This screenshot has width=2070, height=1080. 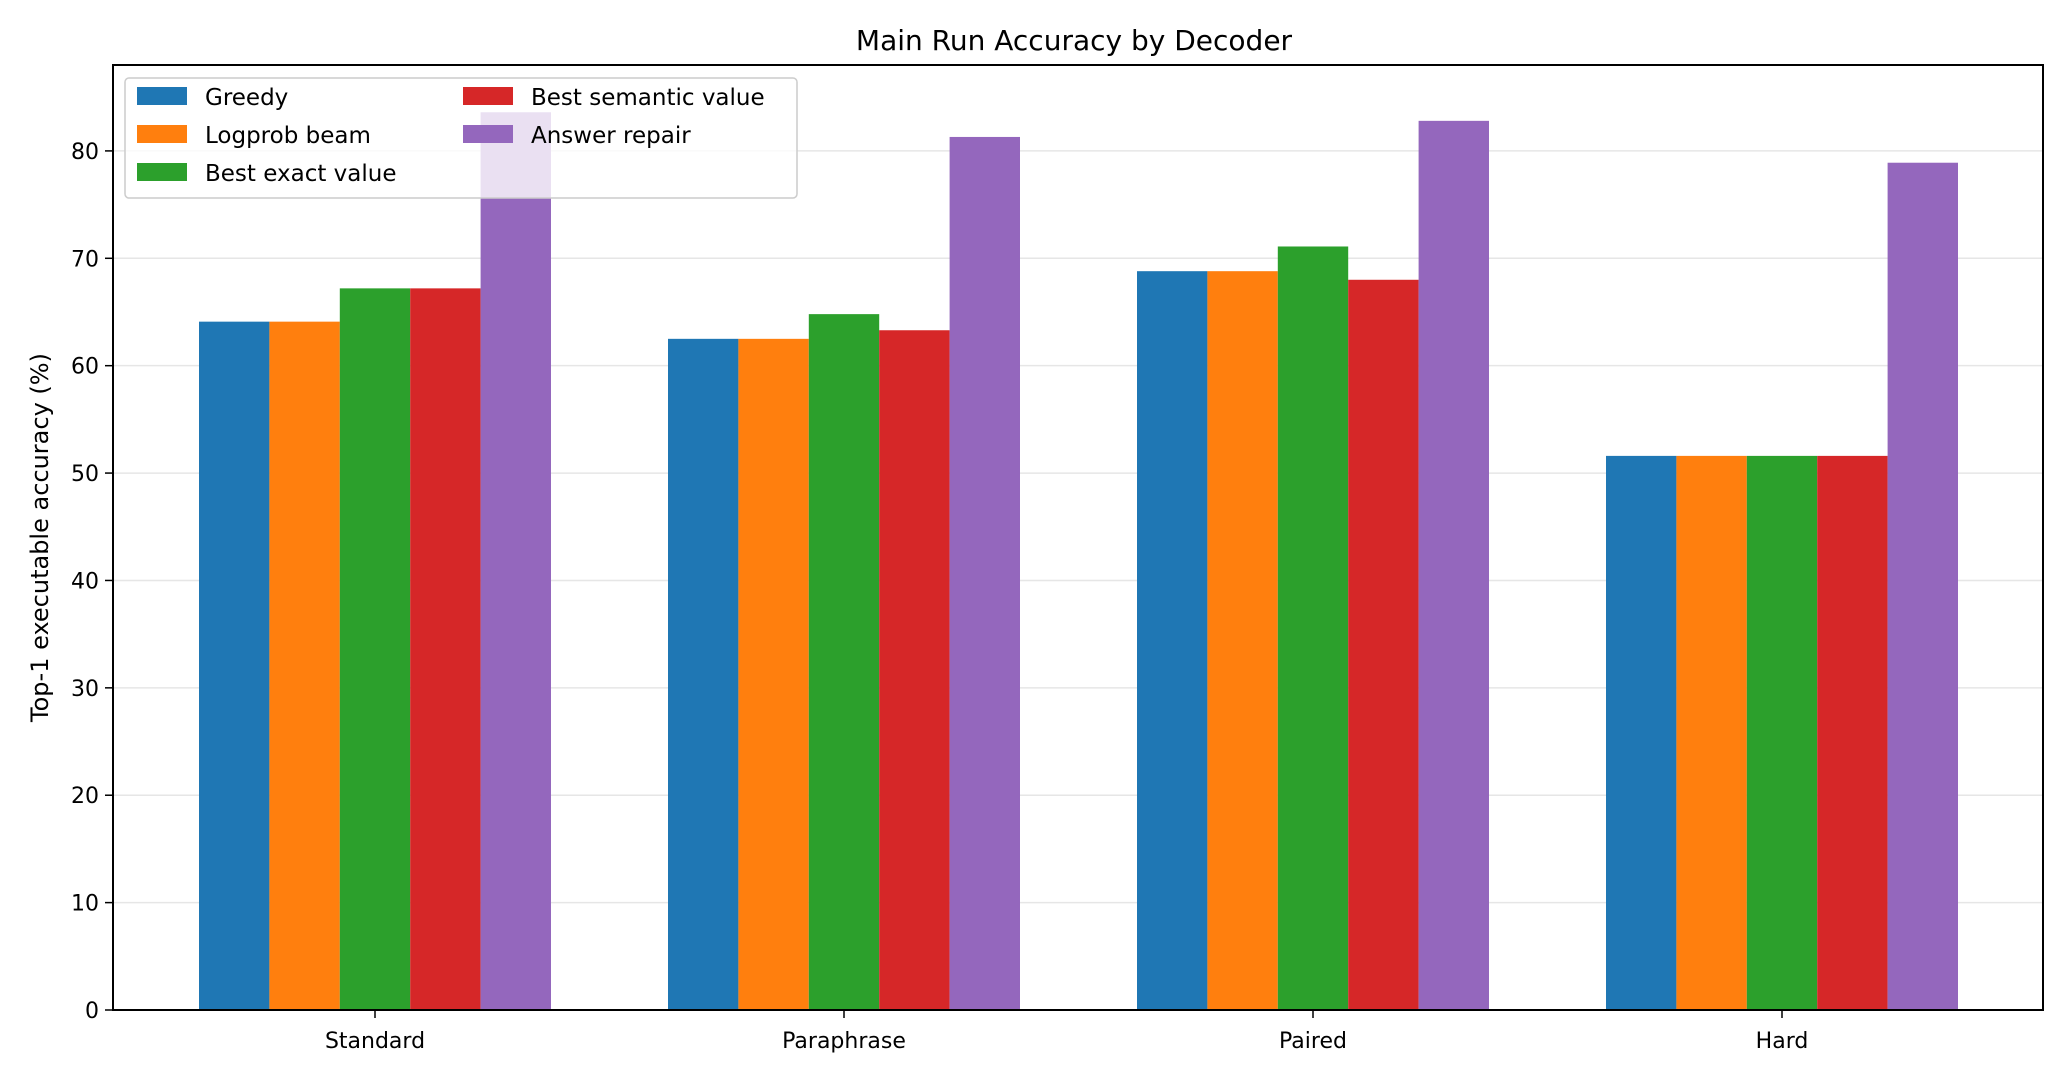 What do you see at coordinates (40, 538) in the screenshot?
I see `y-axis-title: Top-1 executable accuracy (%)` at bounding box center [40, 538].